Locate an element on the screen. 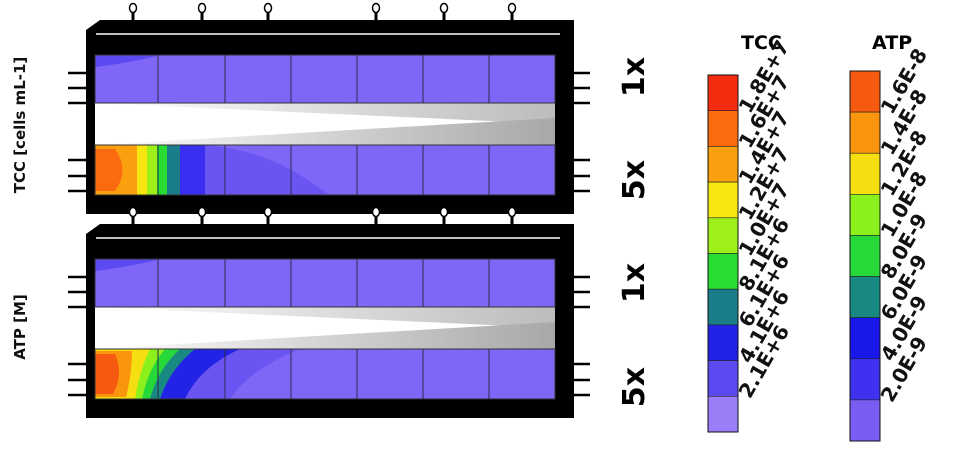  tcc-gradient-lower is located at coordinates (325, 131).